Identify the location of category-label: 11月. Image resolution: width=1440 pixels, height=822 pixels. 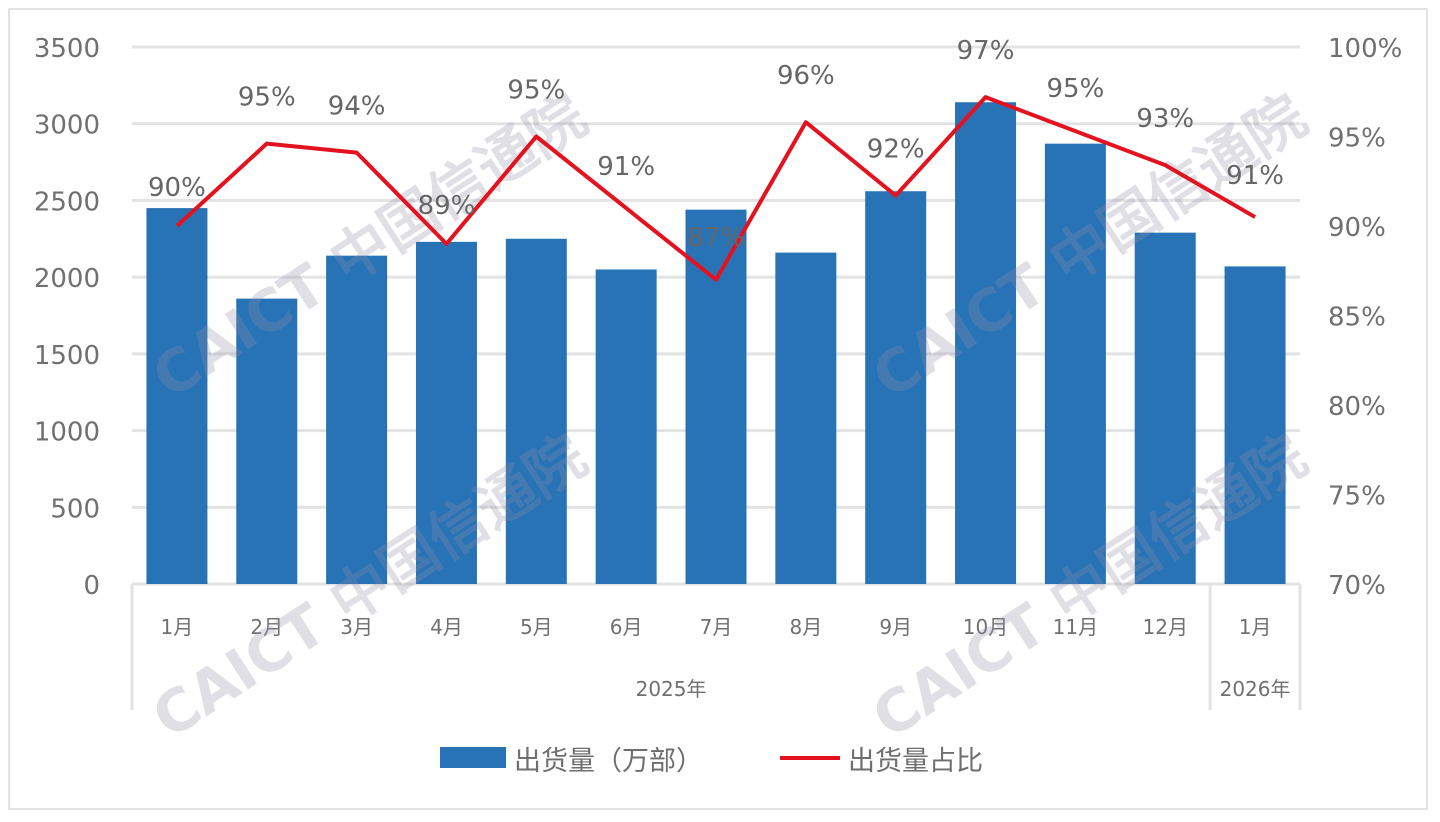
(1075, 627).